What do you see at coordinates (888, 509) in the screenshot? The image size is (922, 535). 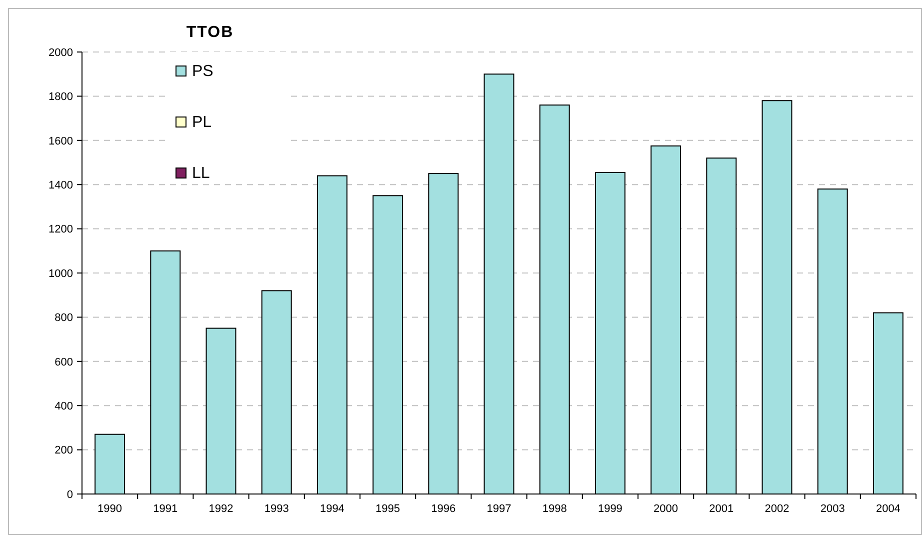 I see `x-tick-label: 2004` at bounding box center [888, 509].